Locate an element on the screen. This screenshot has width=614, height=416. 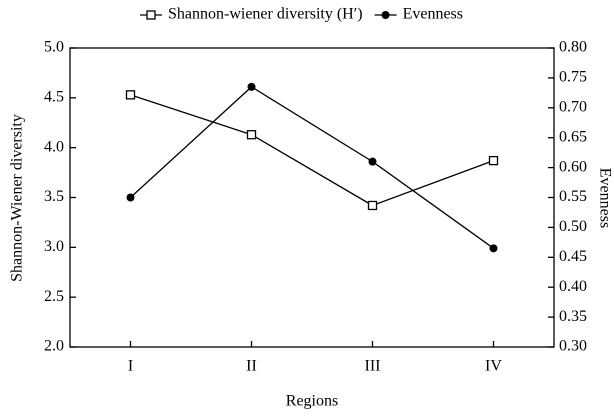
y2-tick-label: 0.35 is located at coordinates (573, 316).